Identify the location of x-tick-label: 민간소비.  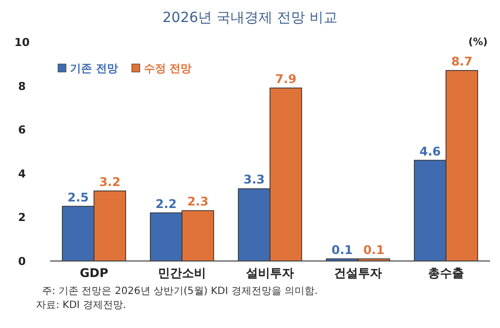
(182, 273).